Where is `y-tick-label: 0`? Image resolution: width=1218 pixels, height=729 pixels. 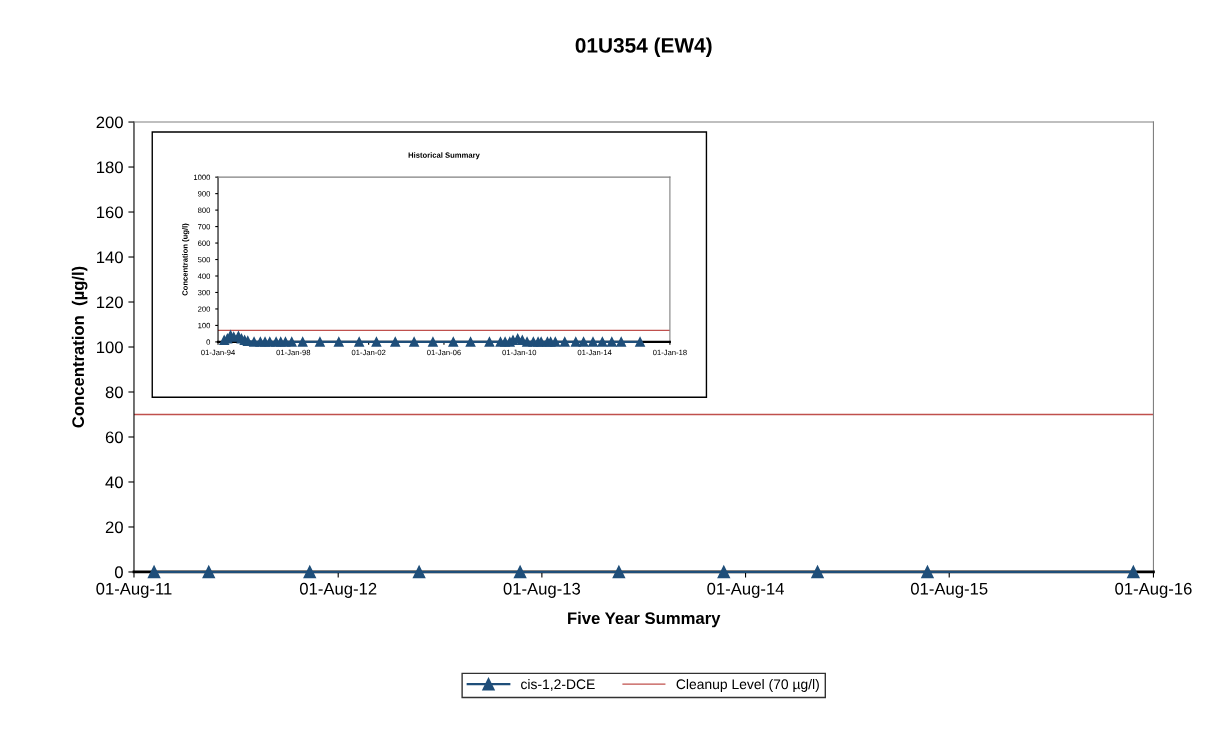 y-tick-label: 0 is located at coordinates (118, 572).